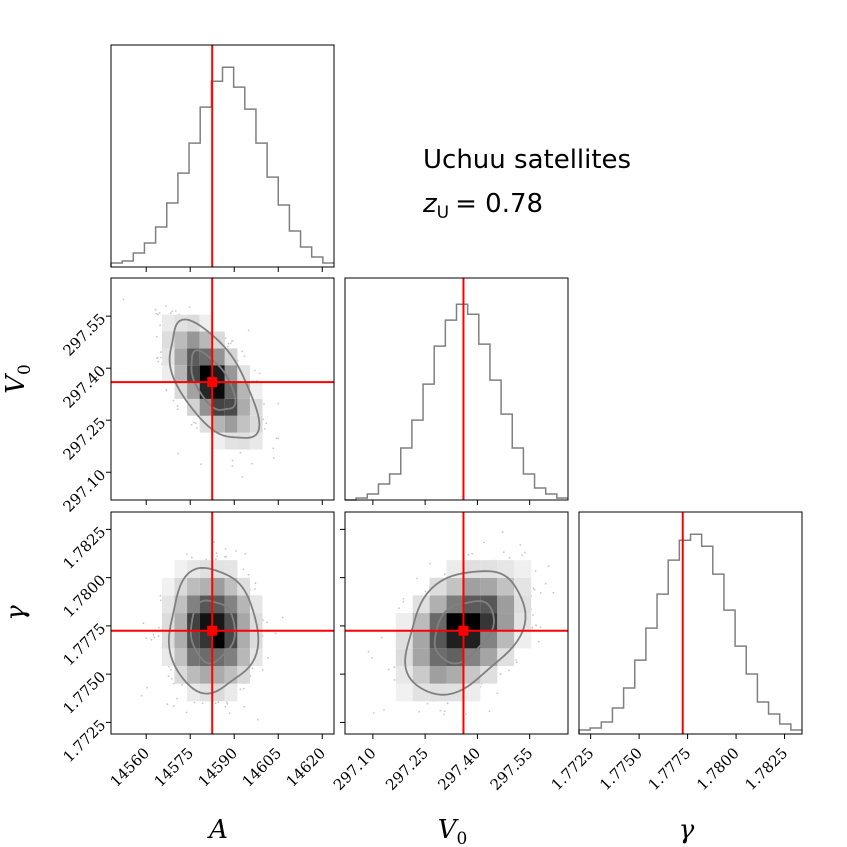  I want to click on histogram-V0, so click(456, 402).